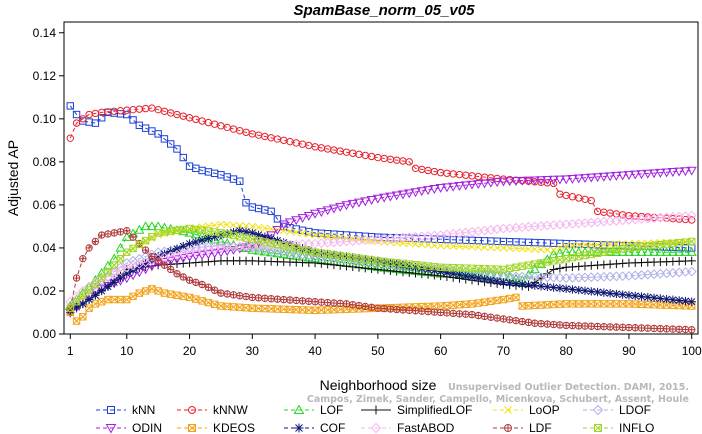 Image resolution: width=702 pixels, height=434 pixels. Describe the element at coordinates (45, 76) in the screenshot. I see `y-tick-label: 0.12` at that location.